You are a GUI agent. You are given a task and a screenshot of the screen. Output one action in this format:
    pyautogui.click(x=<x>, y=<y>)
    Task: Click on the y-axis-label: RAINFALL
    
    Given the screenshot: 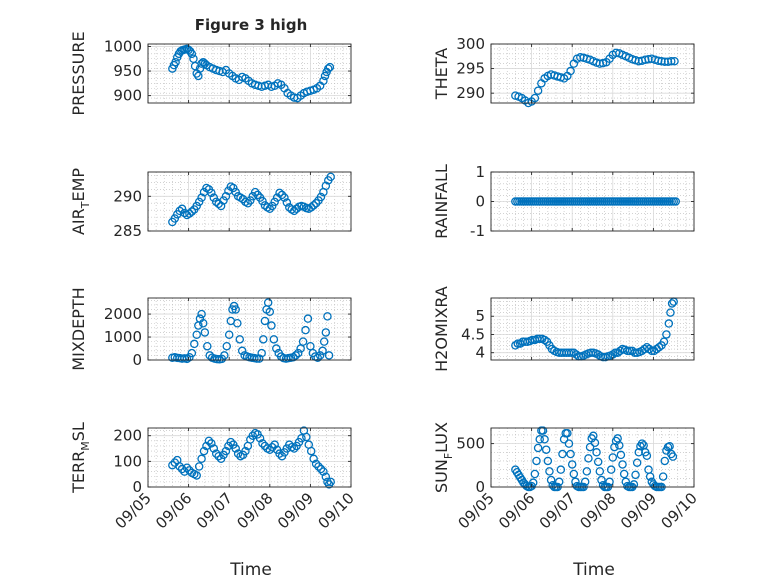 What is the action you would take?
    pyautogui.click(x=441, y=201)
    